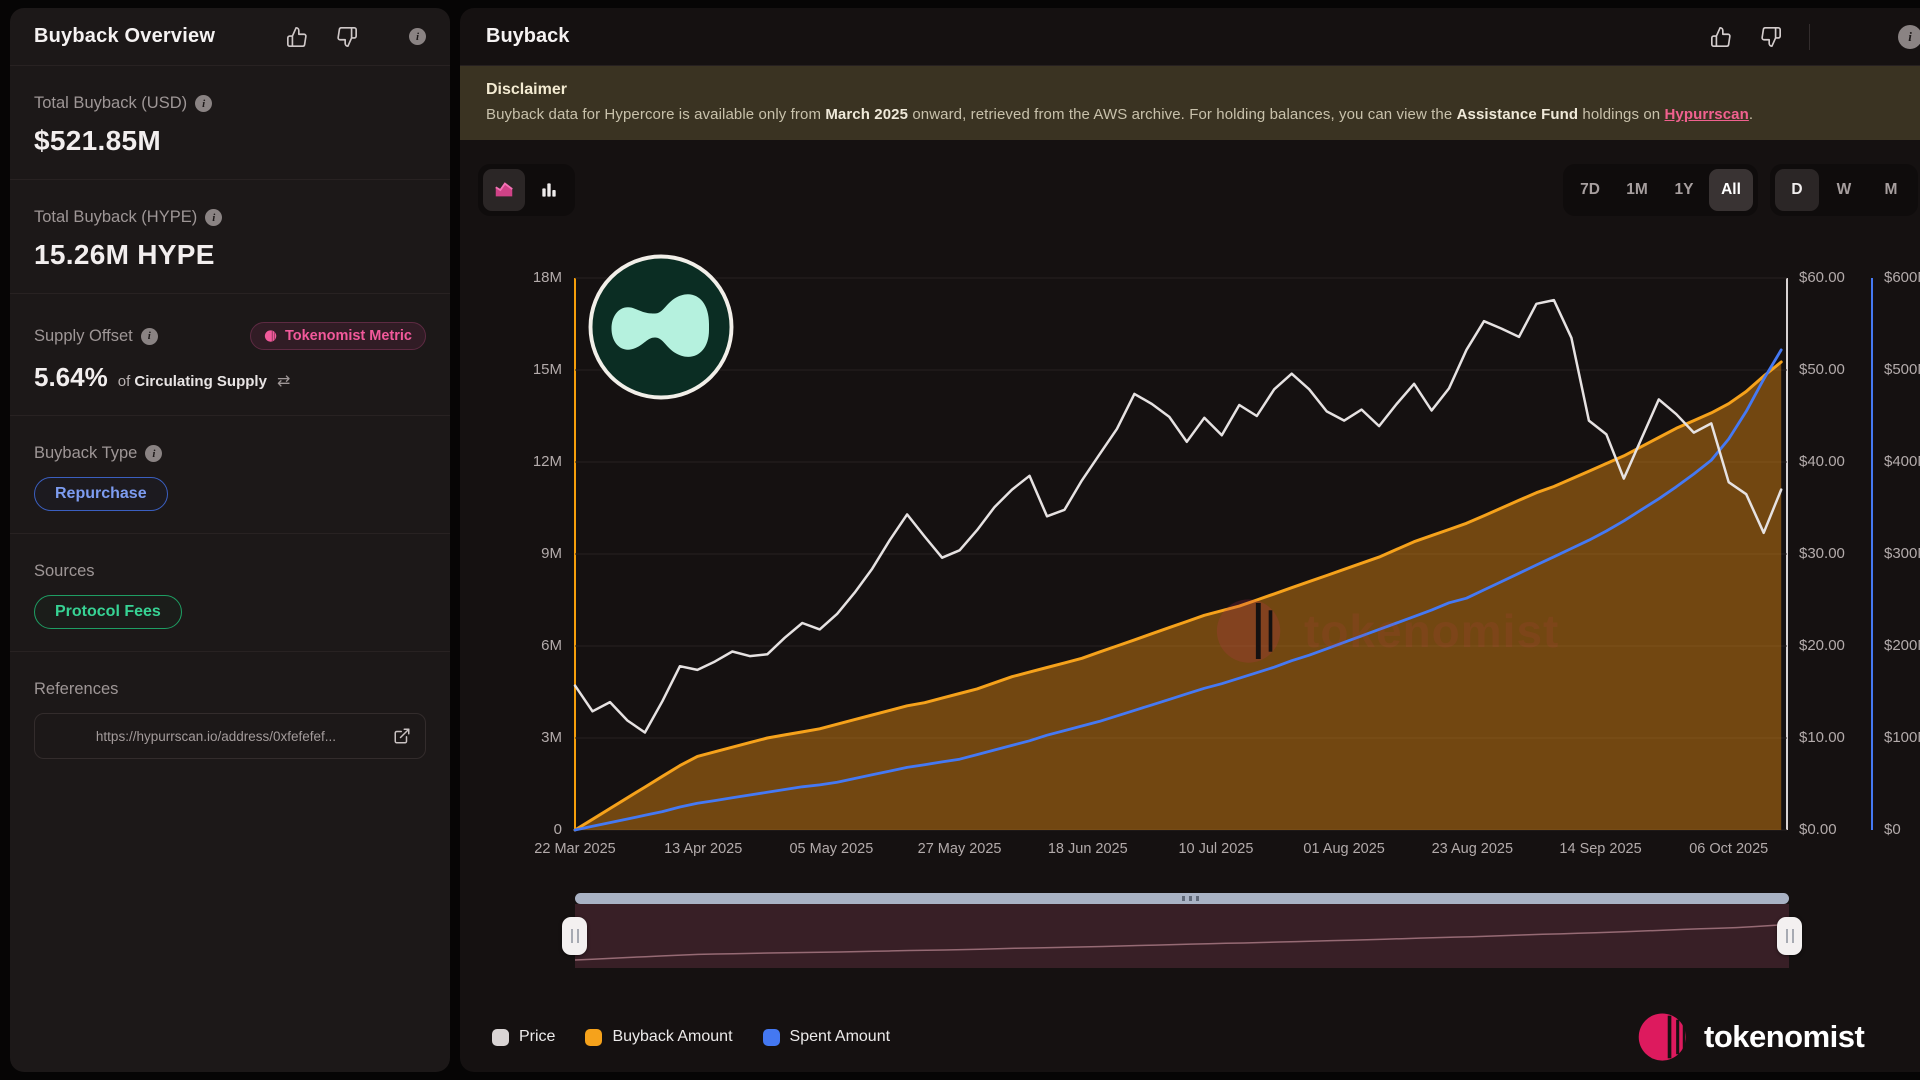  I want to click on protocol-fees-pill: Protocol Fees, so click(108, 612).